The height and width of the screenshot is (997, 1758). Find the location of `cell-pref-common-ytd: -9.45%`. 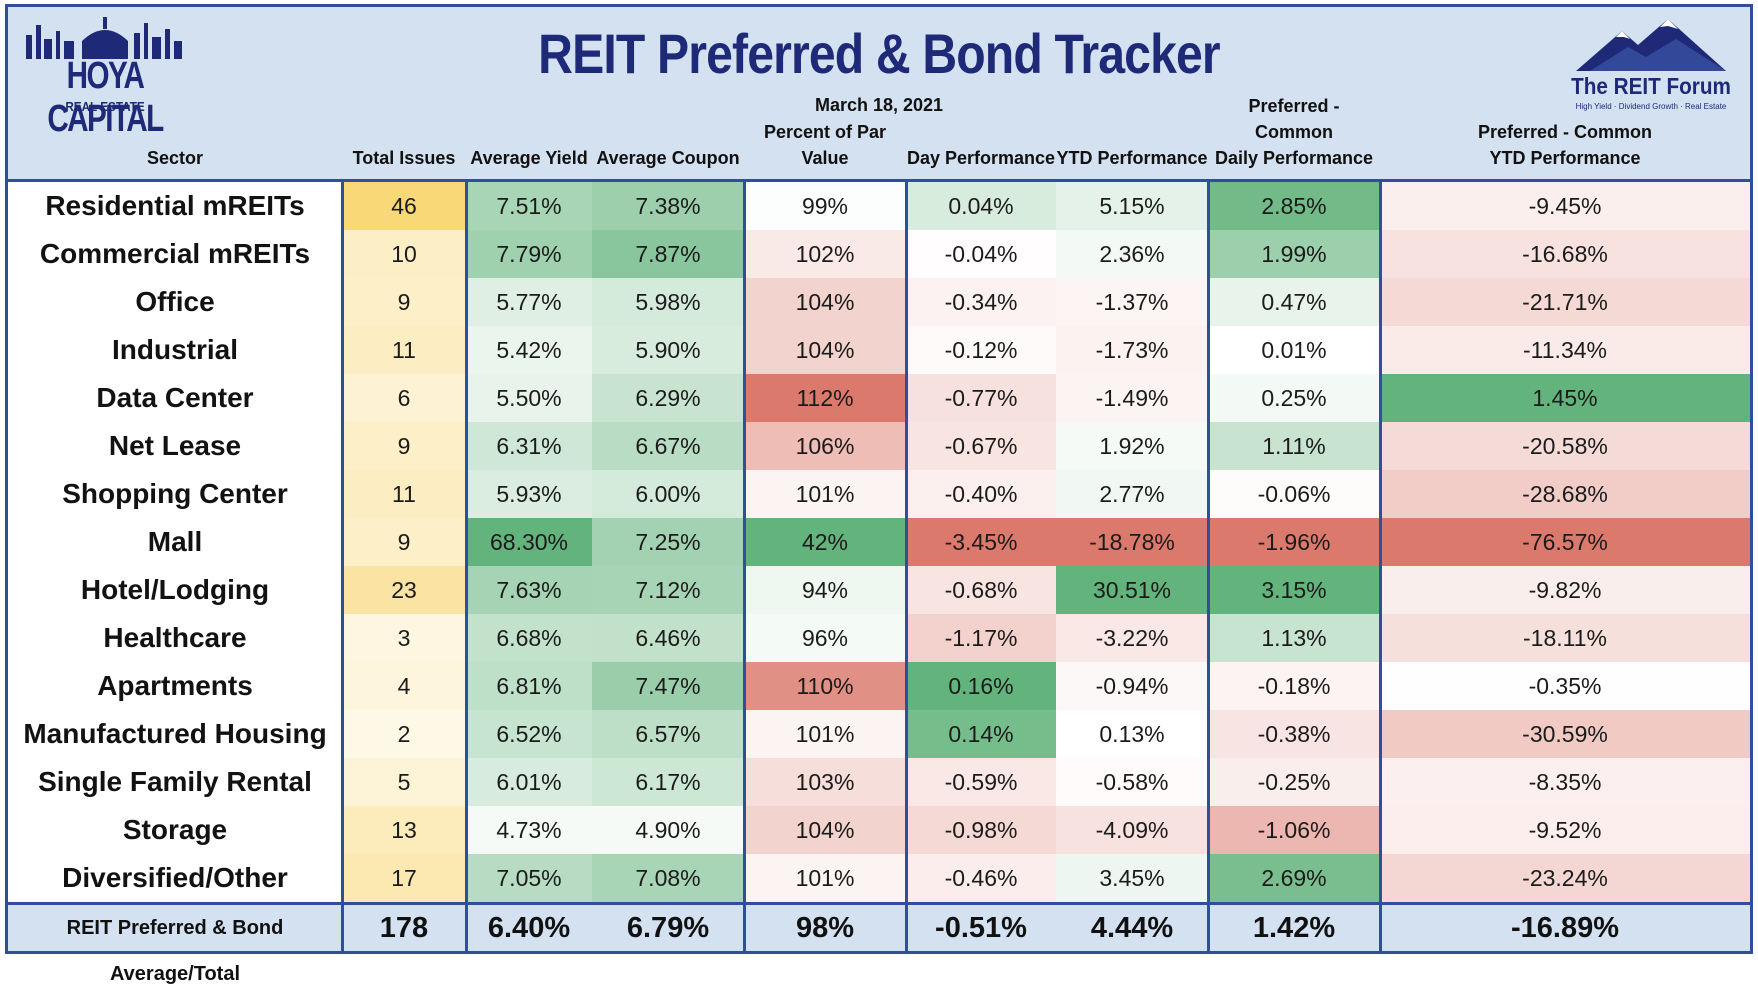

cell-pref-common-ytd: -9.45% is located at coordinates (1565, 206).